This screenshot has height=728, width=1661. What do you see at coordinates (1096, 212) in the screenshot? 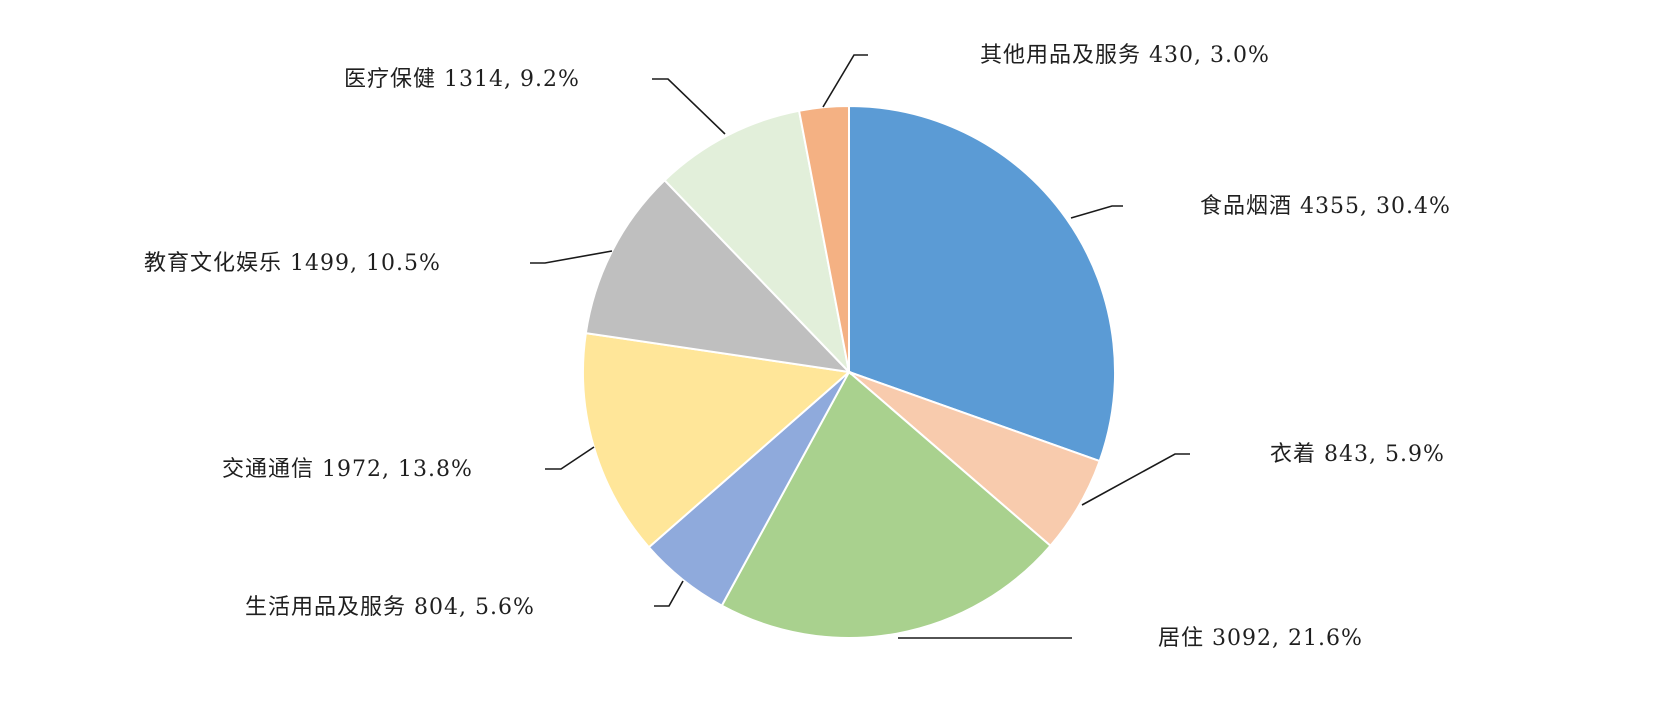
I see `leader-line-food` at bounding box center [1096, 212].